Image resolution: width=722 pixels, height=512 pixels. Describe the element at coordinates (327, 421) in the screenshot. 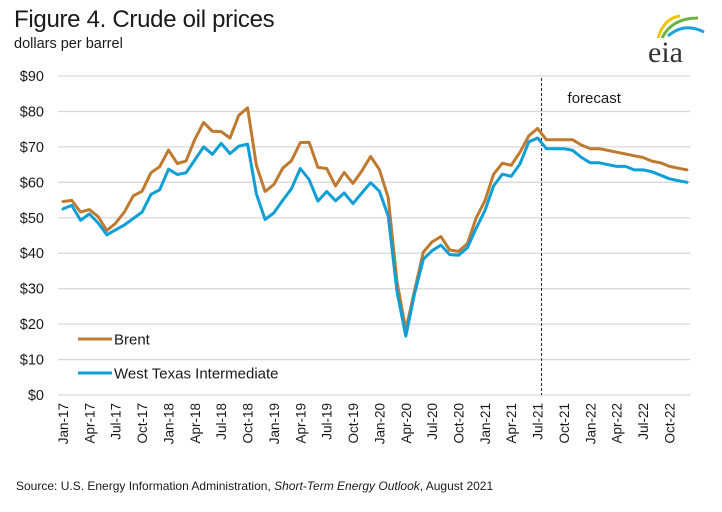

I see `x-tick-label: Jul-19` at that location.